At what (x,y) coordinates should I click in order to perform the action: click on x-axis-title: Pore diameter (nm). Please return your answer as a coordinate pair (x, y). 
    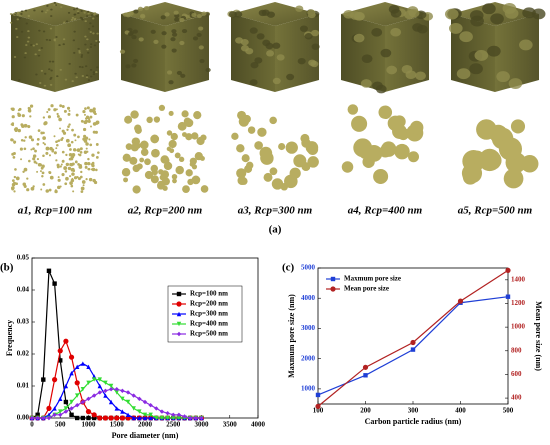
    Looking at the image, I should click on (145, 435).